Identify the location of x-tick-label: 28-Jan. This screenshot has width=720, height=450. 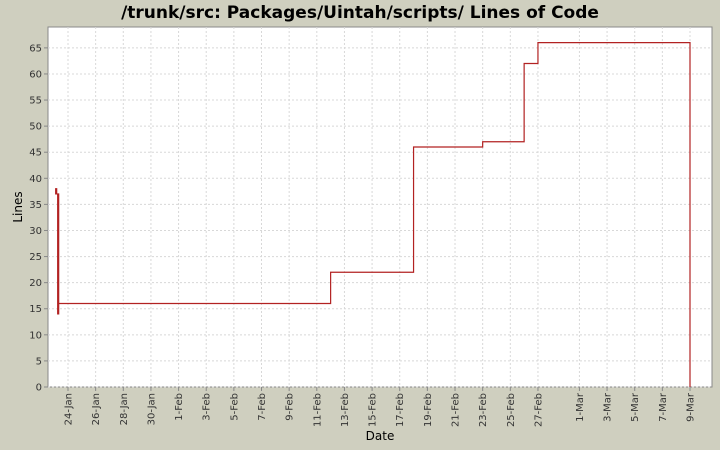
(124, 409).